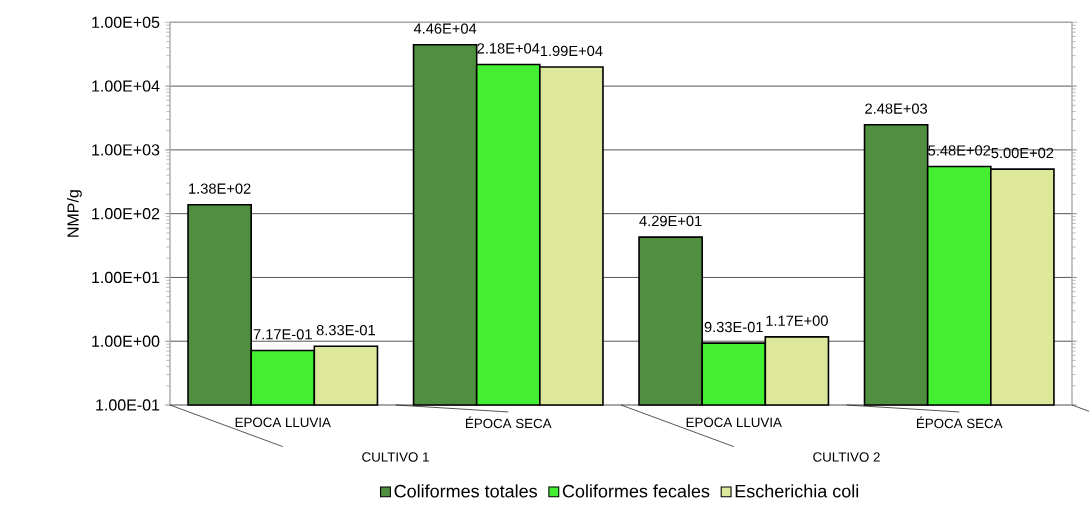  What do you see at coordinates (959, 150) in the screenshot?
I see `data-label: 5.48E+02` at bounding box center [959, 150].